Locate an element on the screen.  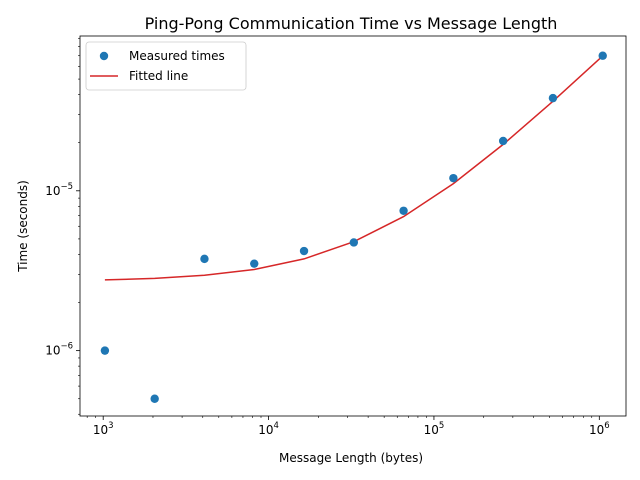
x-axis-label: Message Length (bytes) is located at coordinates (351, 458).